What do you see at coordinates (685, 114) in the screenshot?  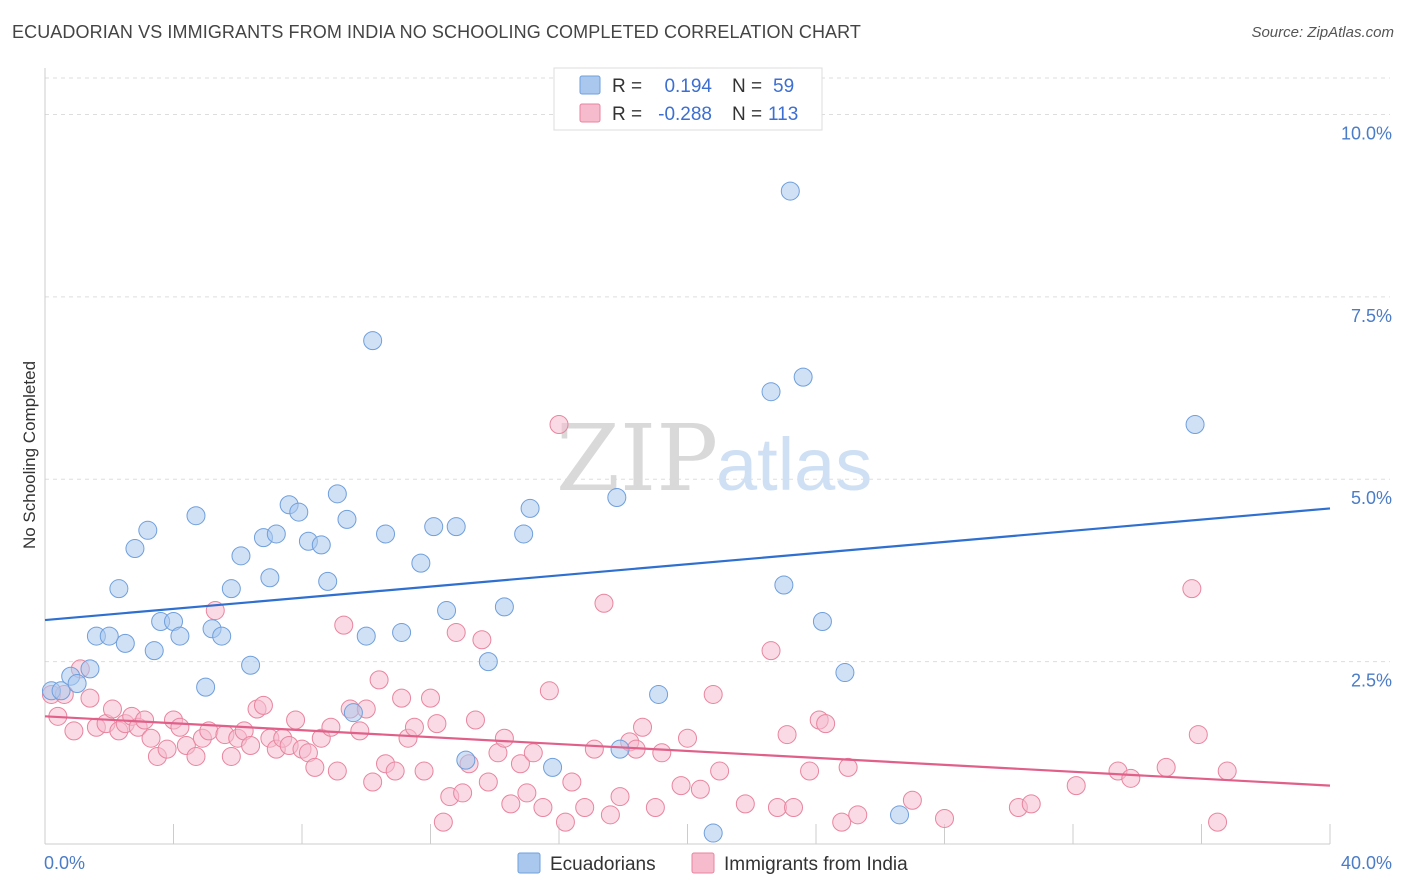 I see `stats-r-india: -0.288` at bounding box center [685, 114].